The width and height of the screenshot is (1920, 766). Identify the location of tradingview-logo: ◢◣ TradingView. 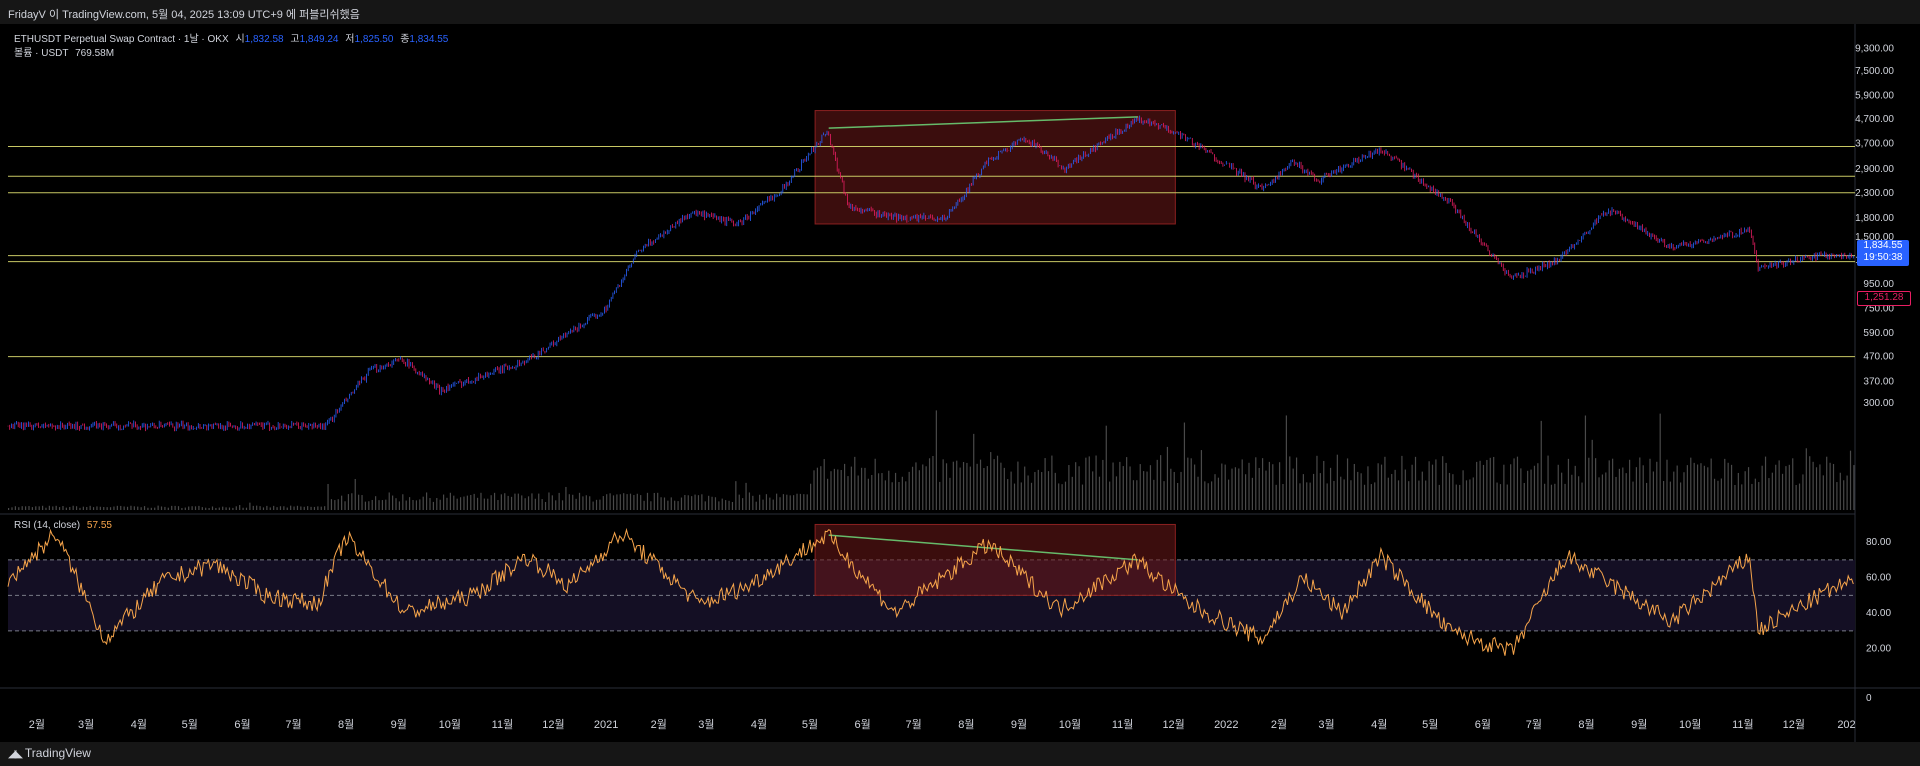
(49, 753).